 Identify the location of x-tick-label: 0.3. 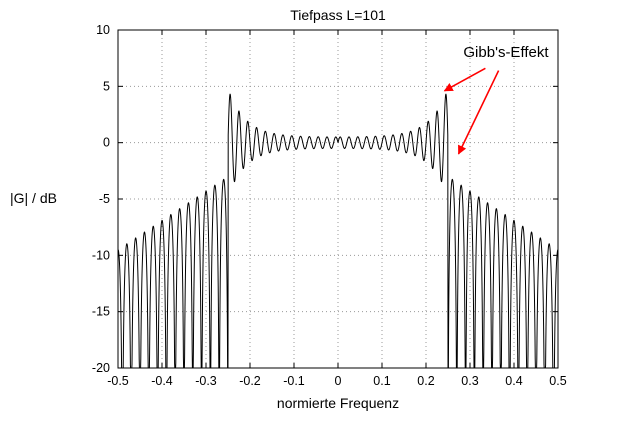
(469, 381).